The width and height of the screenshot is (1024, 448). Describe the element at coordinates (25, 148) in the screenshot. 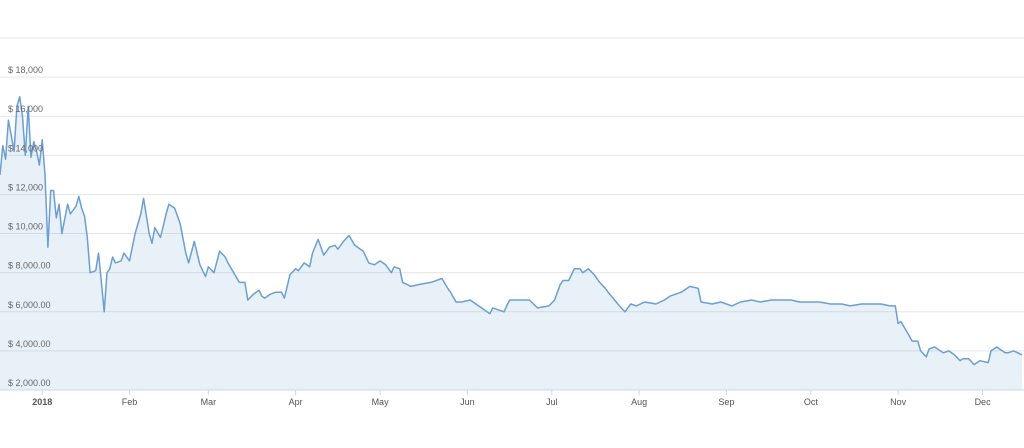

I see `y-tick-label: $ 14,000` at that location.